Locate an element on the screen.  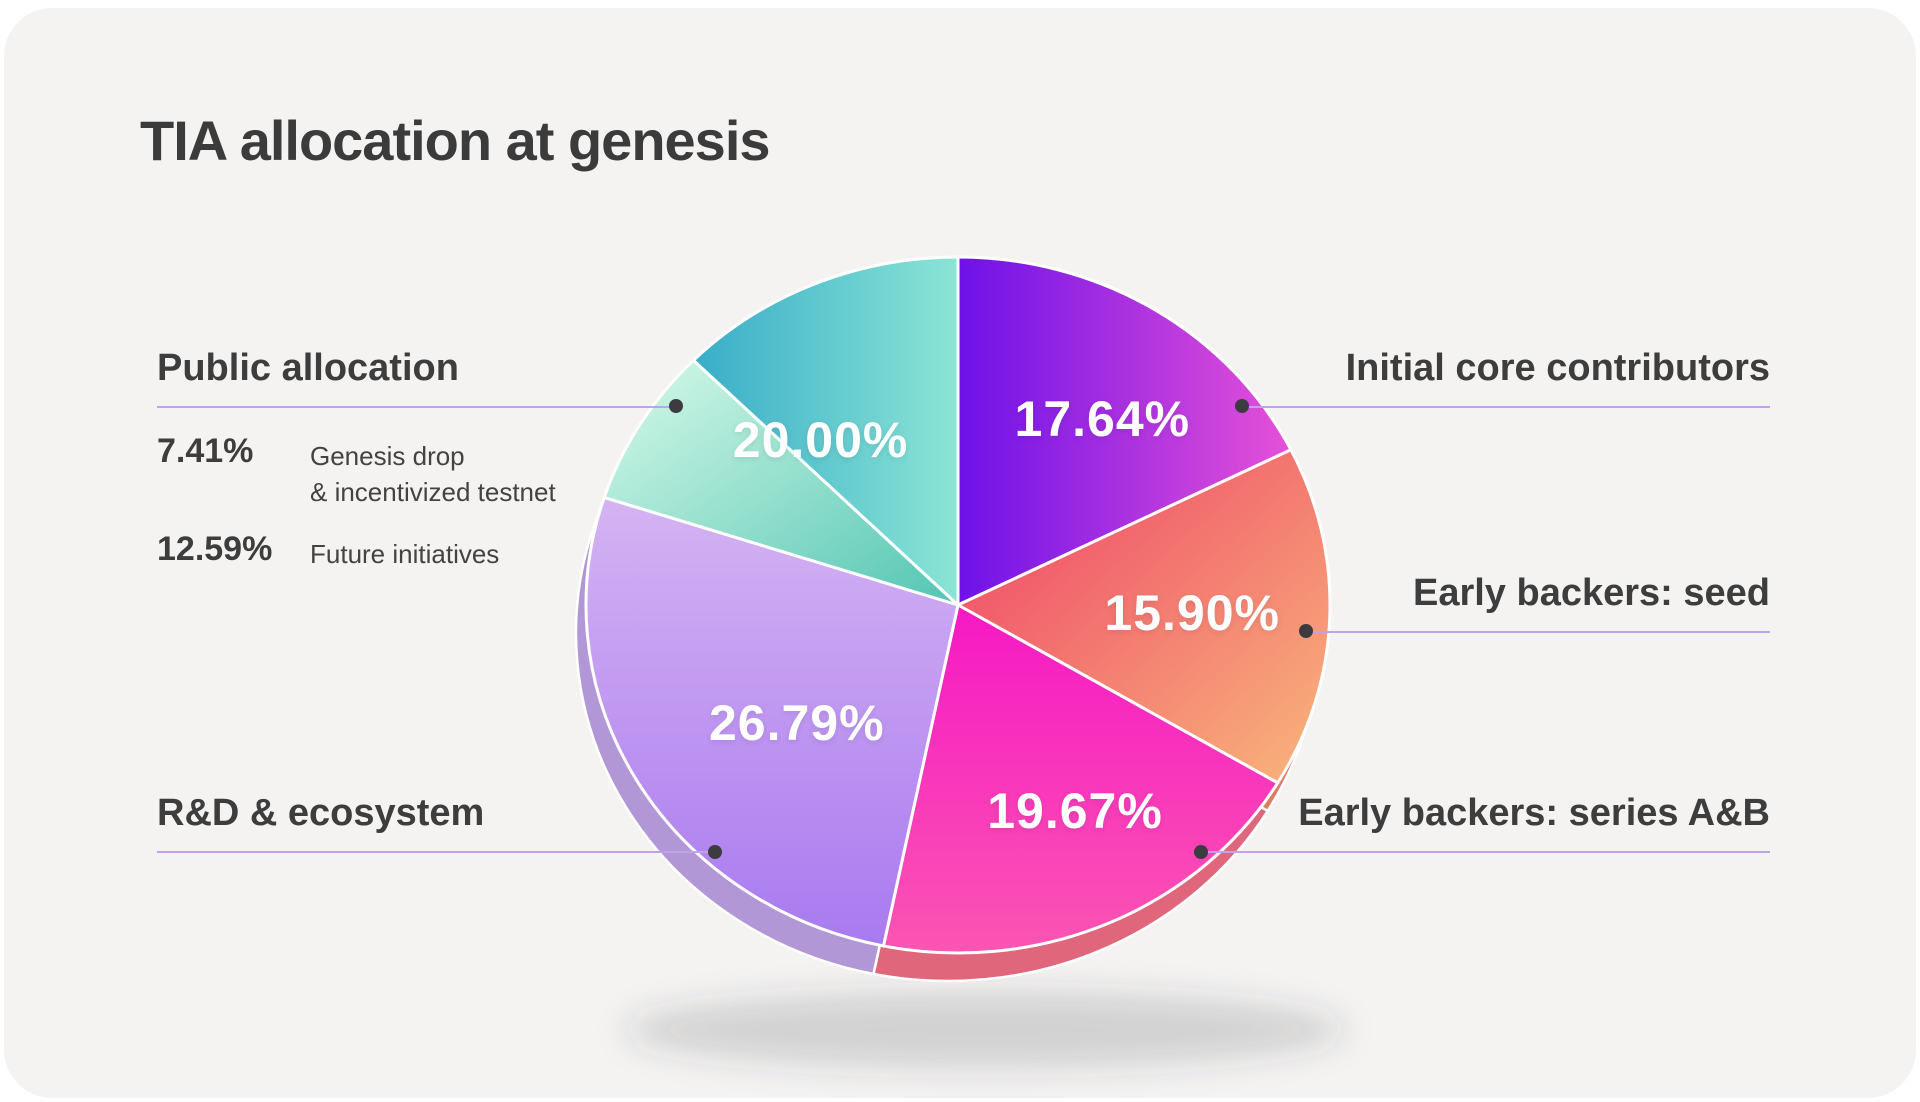
public-row1-desc-line1: Genesis drop is located at coordinates (387, 456).